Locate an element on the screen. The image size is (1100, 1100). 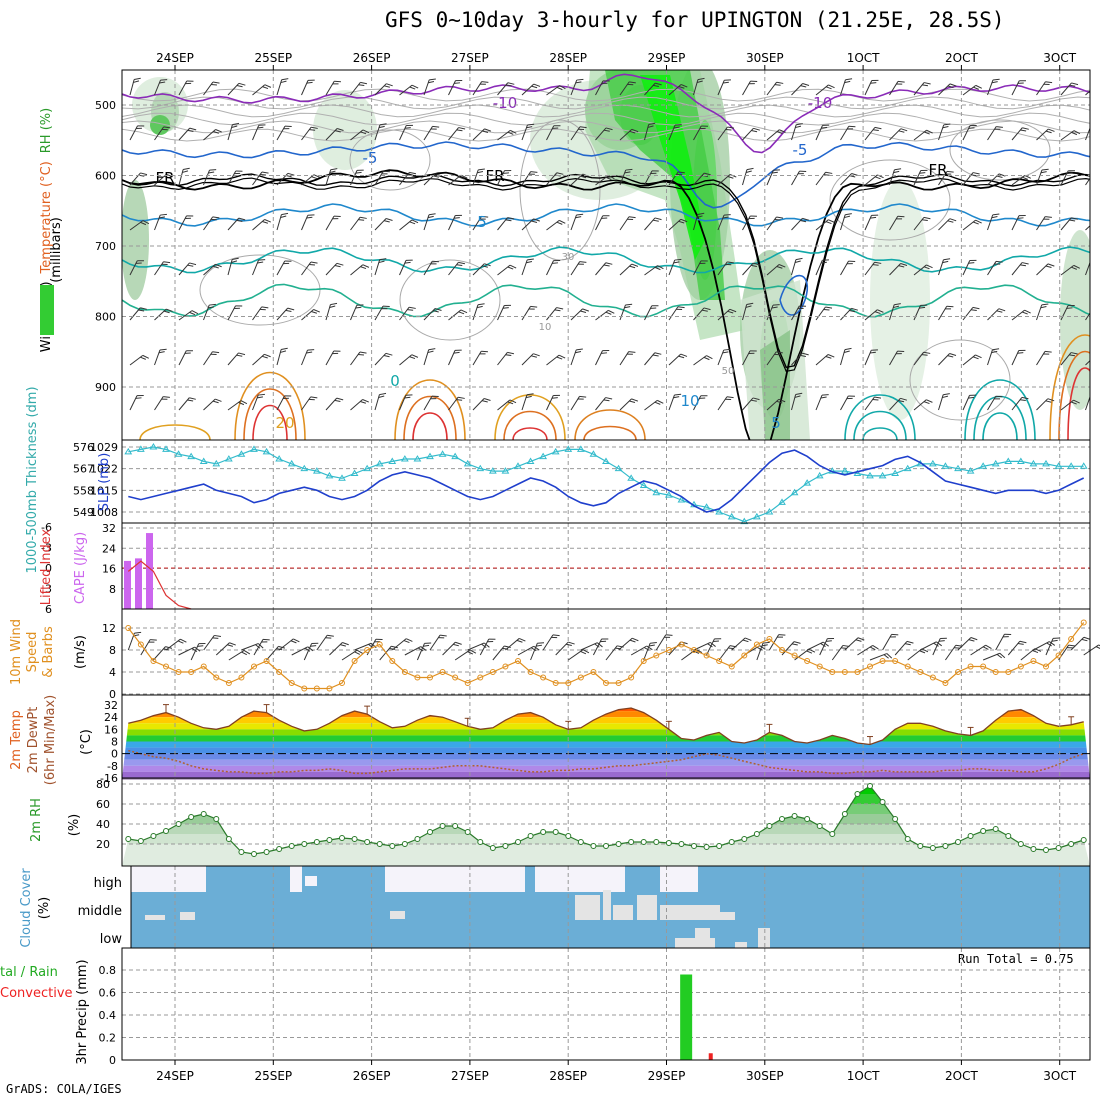
pressure-tick: 700 is located at coordinates (105, 246).